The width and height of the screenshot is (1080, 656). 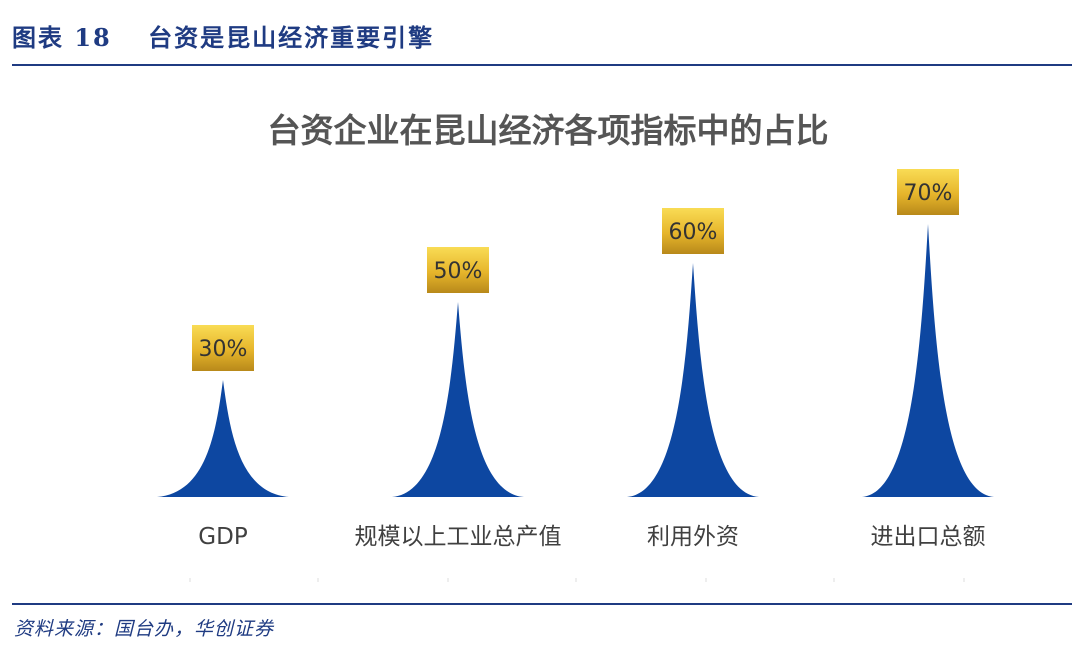 I want to click on data-label: 30%, so click(x=223, y=349).